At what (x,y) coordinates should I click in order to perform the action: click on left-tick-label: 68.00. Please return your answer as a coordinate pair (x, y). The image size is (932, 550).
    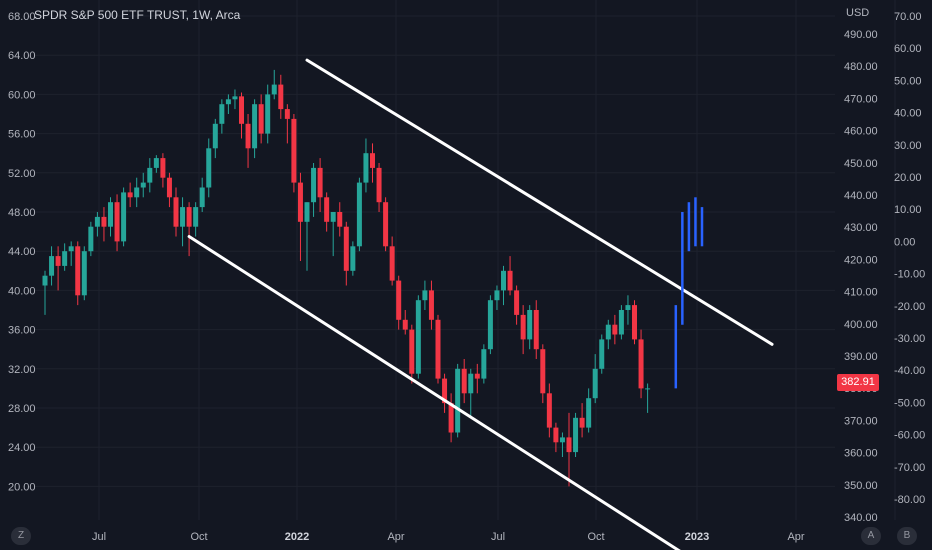
    Looking at the image, I should click on (22, 17).